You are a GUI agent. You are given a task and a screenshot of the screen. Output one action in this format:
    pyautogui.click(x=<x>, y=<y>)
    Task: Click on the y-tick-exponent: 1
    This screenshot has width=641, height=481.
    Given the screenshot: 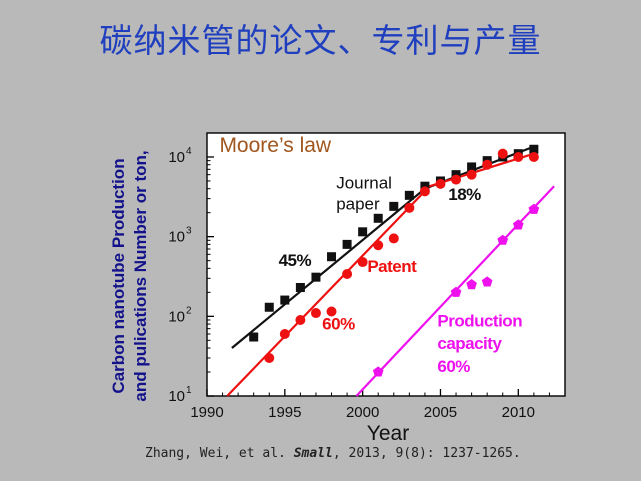 What is the action you would take?
    pyautogui.click(x=189, y=390)
    